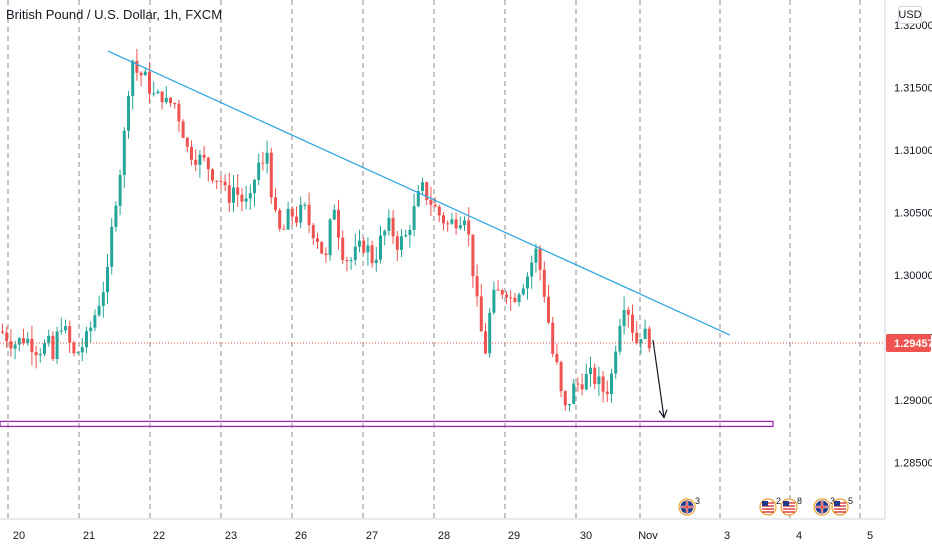  I want to click on x-tick-label: 22, so click(159, 536).